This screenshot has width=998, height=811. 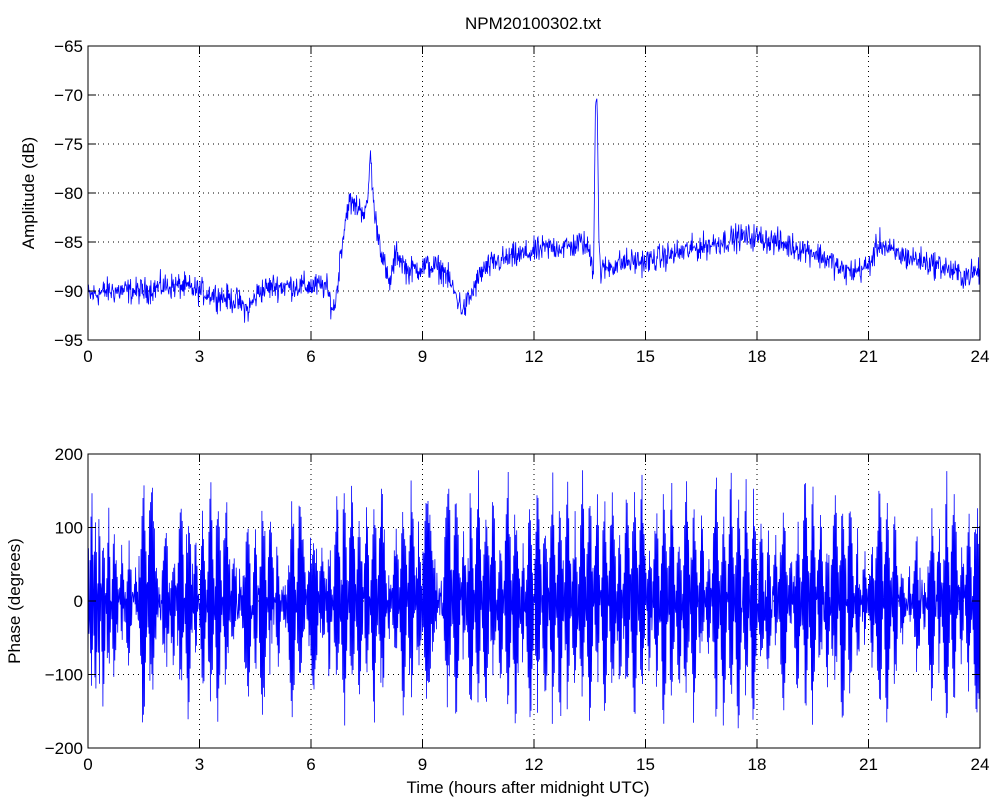 What do you see at coordinates (78, 601) in the screenshot?
I see `y-tick-label: 0` at bounding box center [78, 601].